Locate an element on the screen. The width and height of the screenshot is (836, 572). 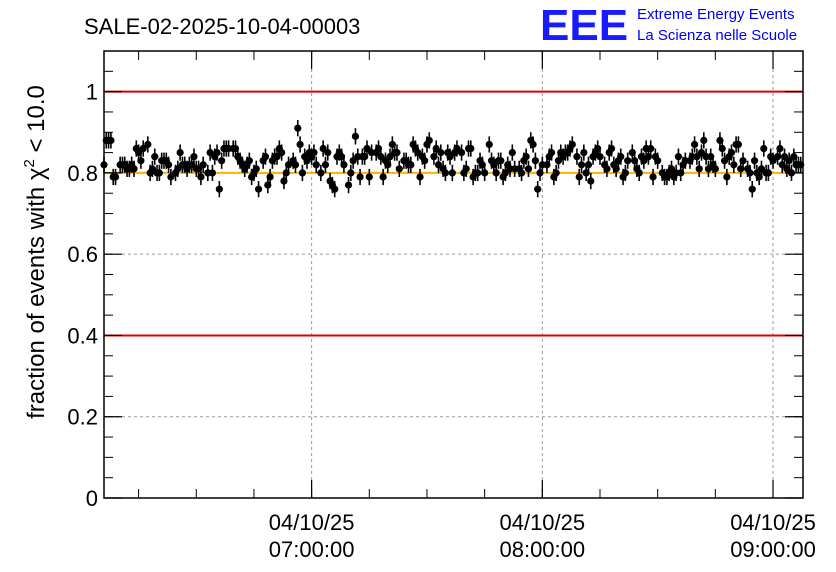
y-axis-title: fraction of events with χ2 < 10.0 is located at coordinates (35, 252).